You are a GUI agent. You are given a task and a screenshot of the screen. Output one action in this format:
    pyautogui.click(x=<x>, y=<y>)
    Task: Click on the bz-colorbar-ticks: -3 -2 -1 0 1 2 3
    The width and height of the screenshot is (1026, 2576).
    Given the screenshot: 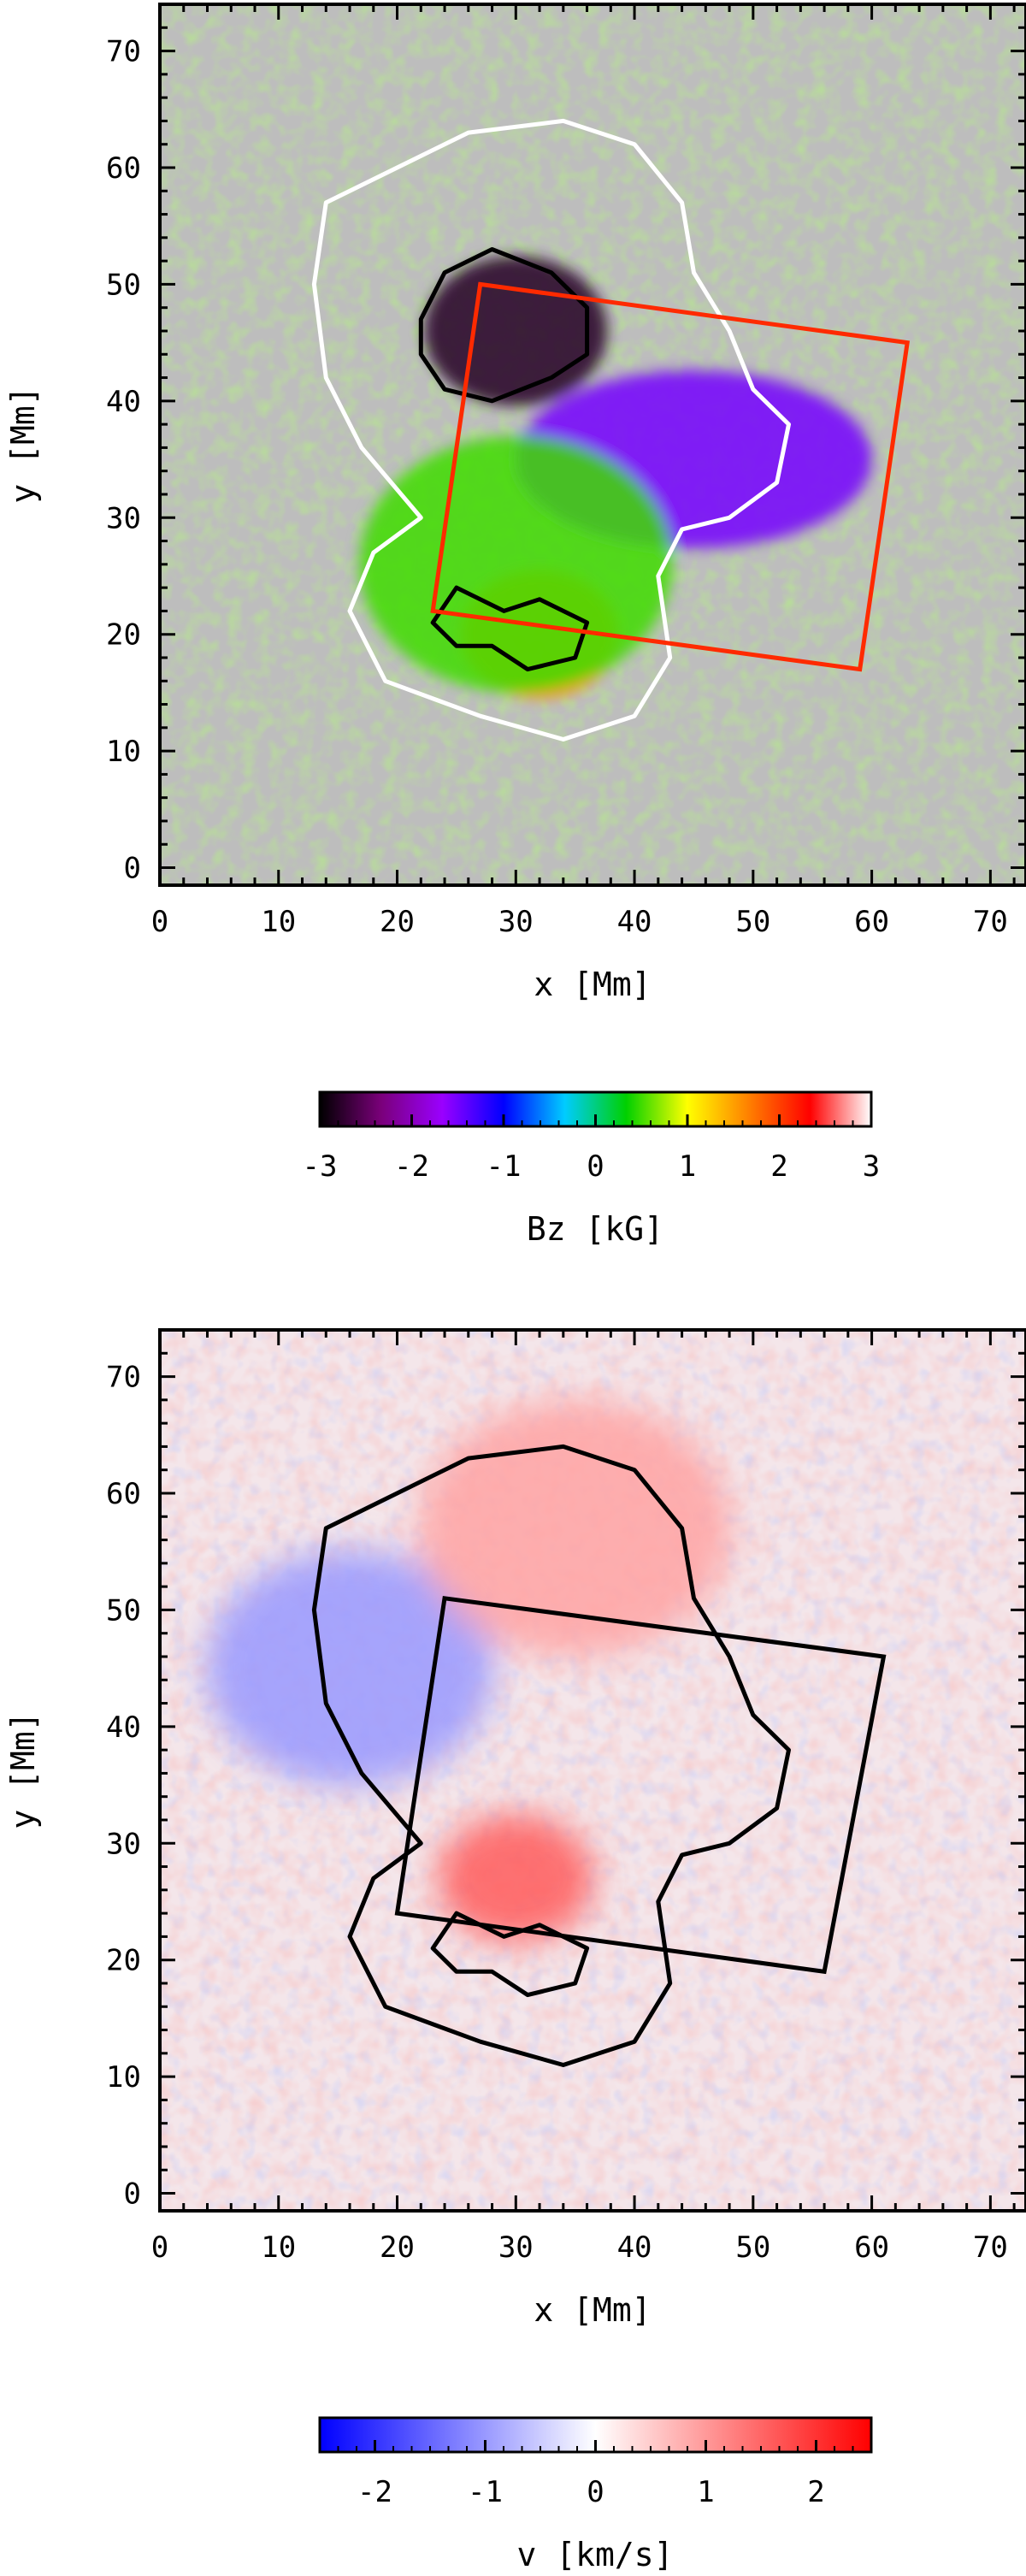 What is the action you would take?
    pyautogui.click(x=591, y=1149)
    